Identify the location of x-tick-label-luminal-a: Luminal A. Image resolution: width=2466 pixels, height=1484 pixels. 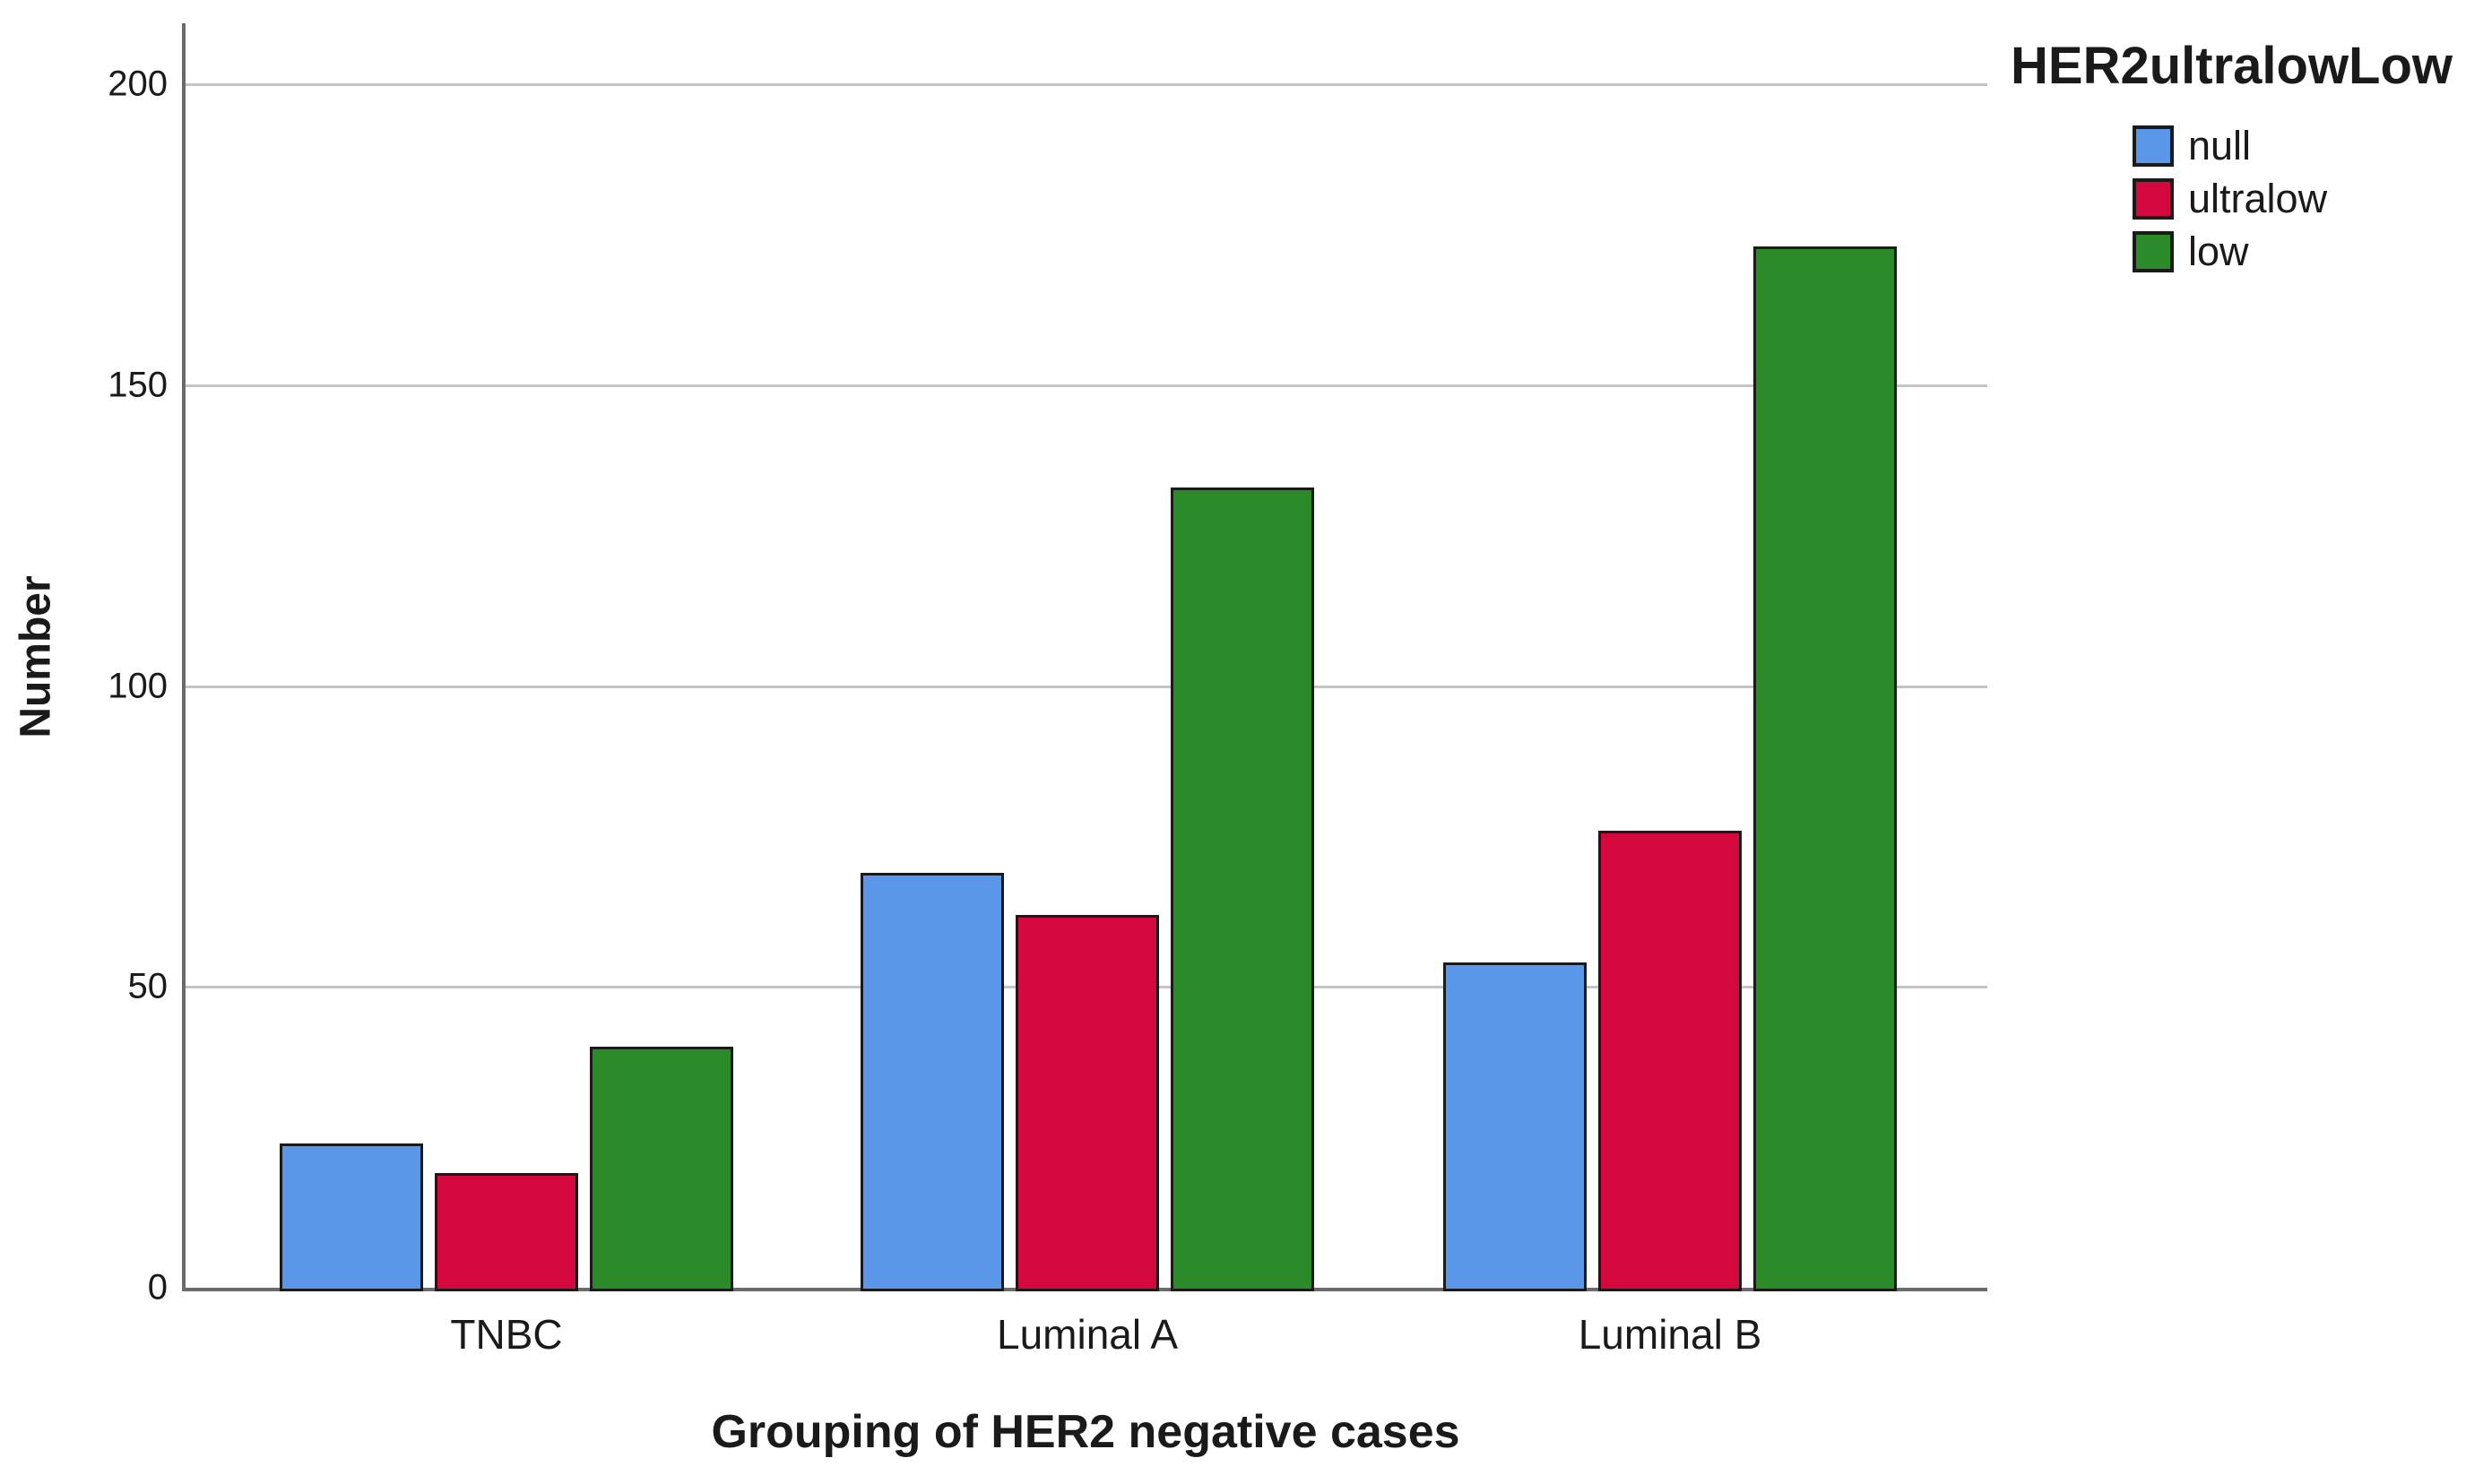
(1087, 1334).